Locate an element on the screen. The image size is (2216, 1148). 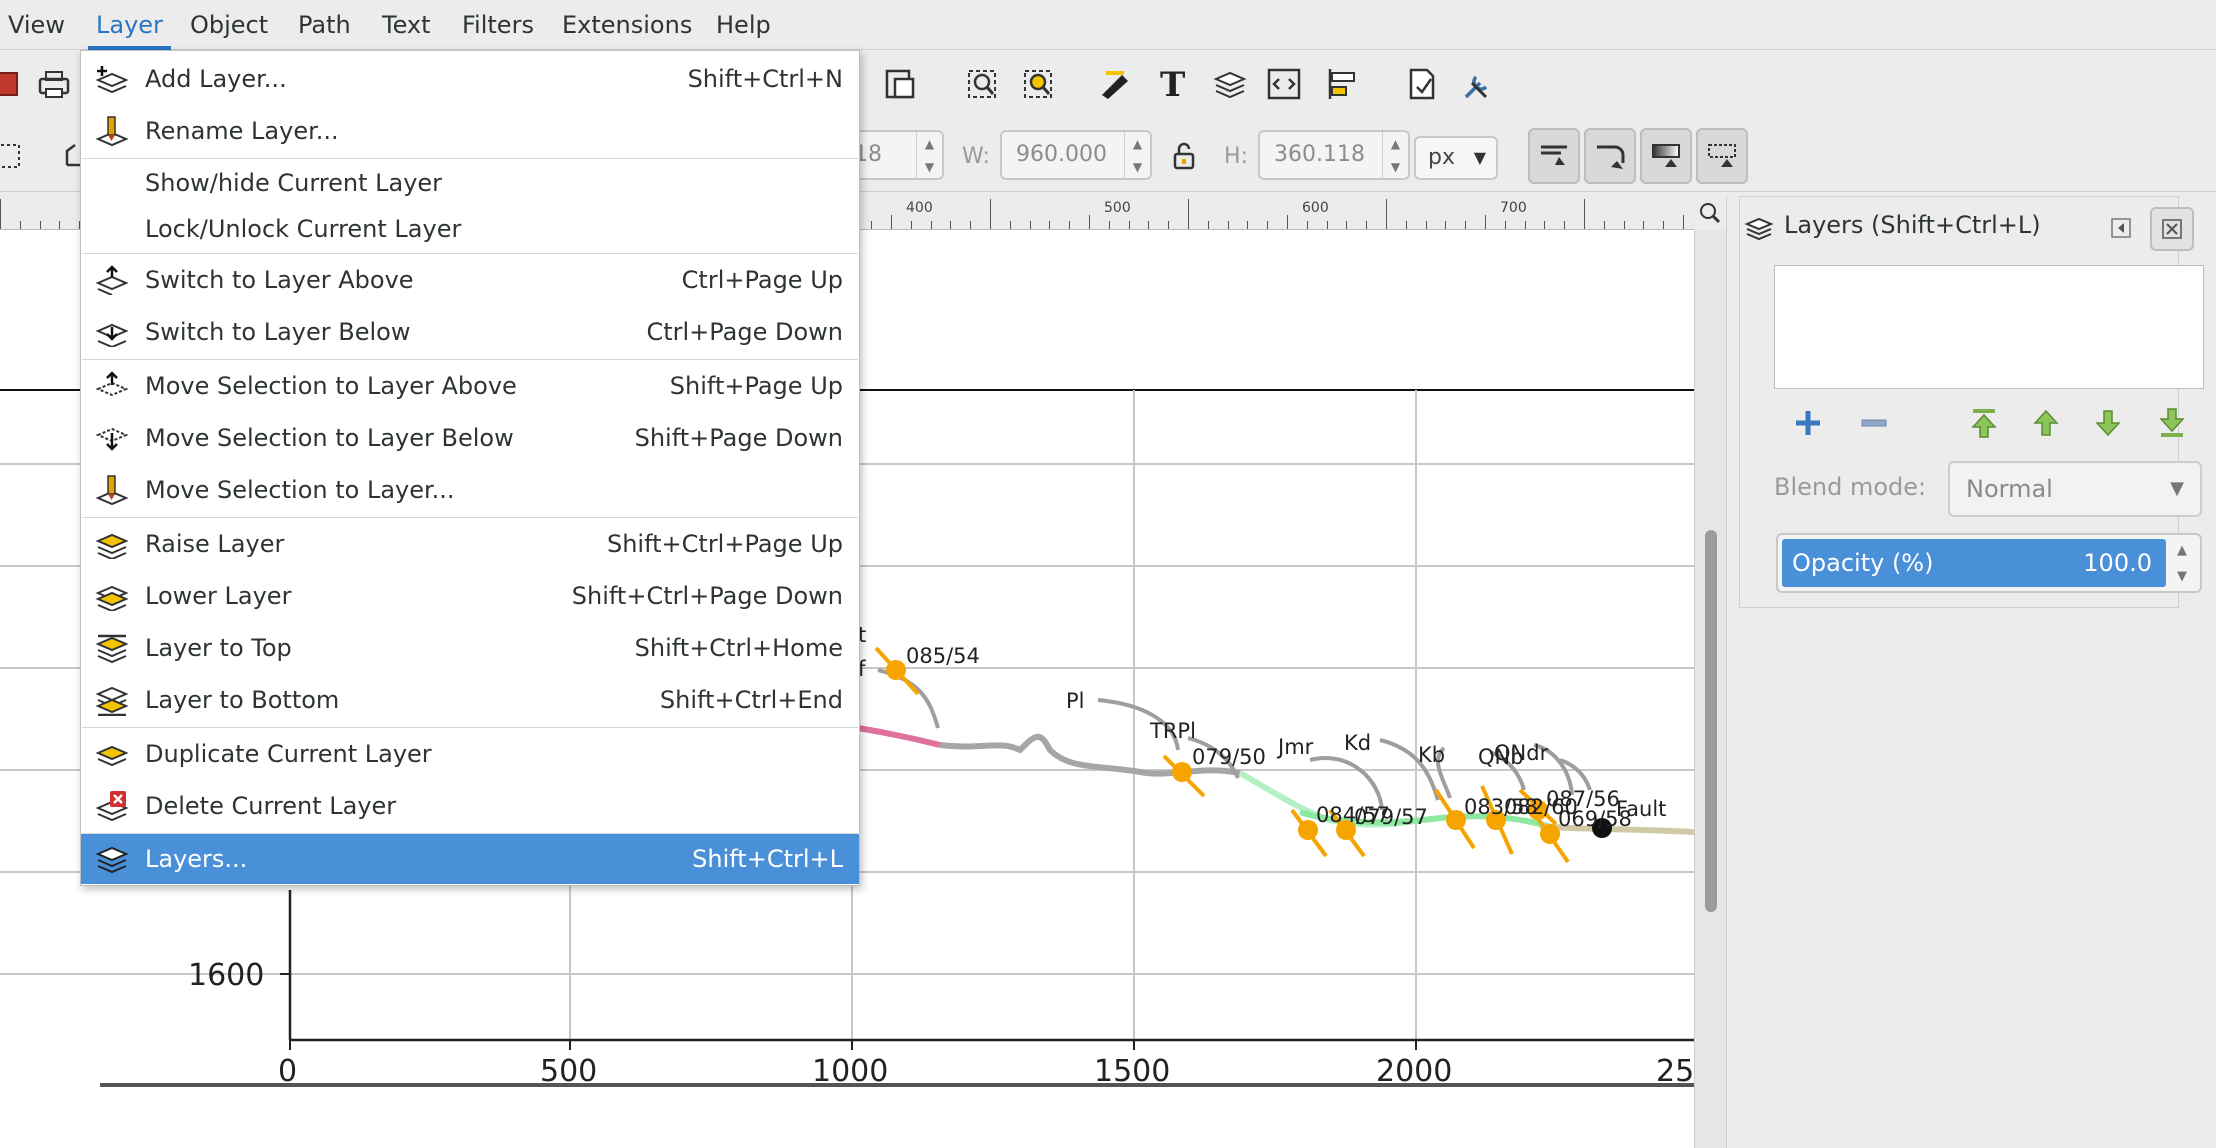
menu-item-delete-layer: Delete Current Layer is located at coordinates (470, 806).